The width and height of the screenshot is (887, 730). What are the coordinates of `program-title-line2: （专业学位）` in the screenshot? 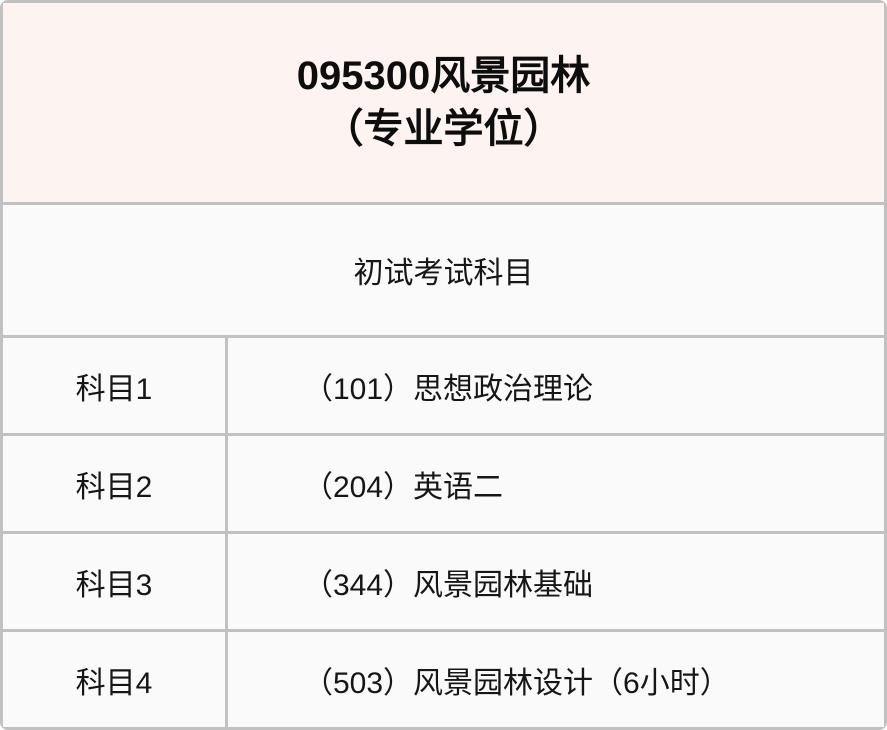 It's located at (443, 128).